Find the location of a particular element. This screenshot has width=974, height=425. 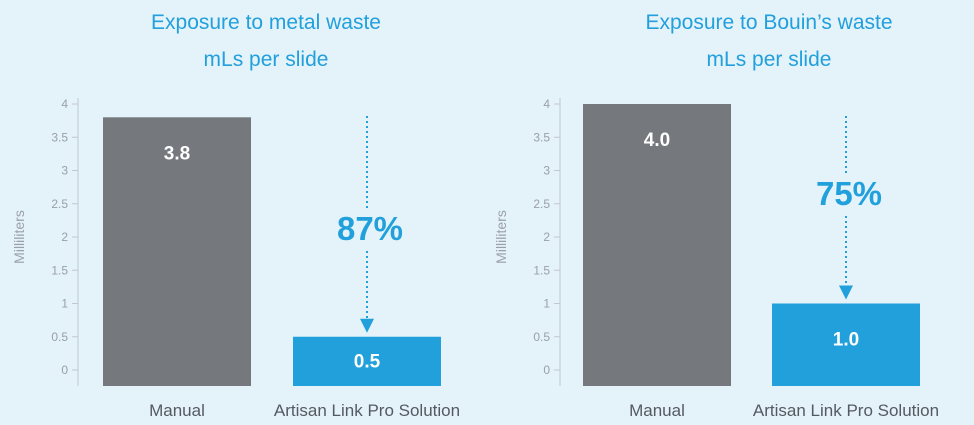

reduction-percent-label: 75% is located at coordinates (849, 193).